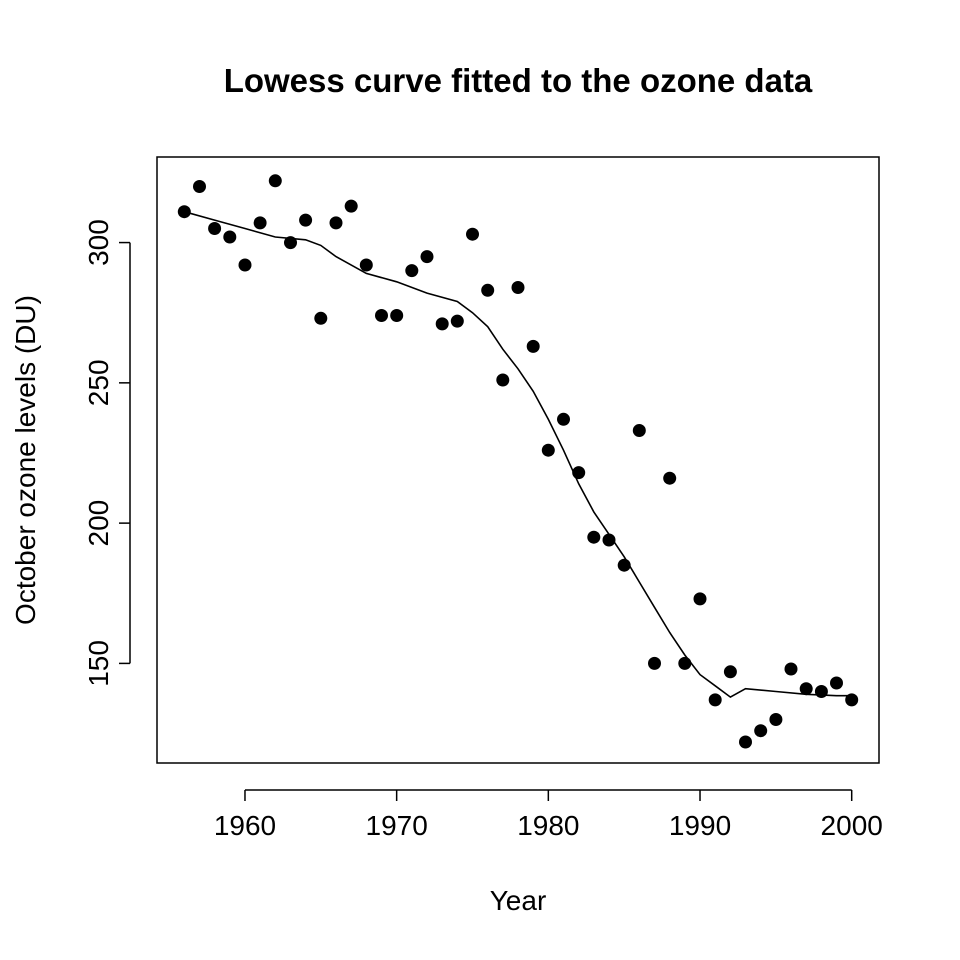  I want to click on y-tick-label: 200, so click(98, 523).